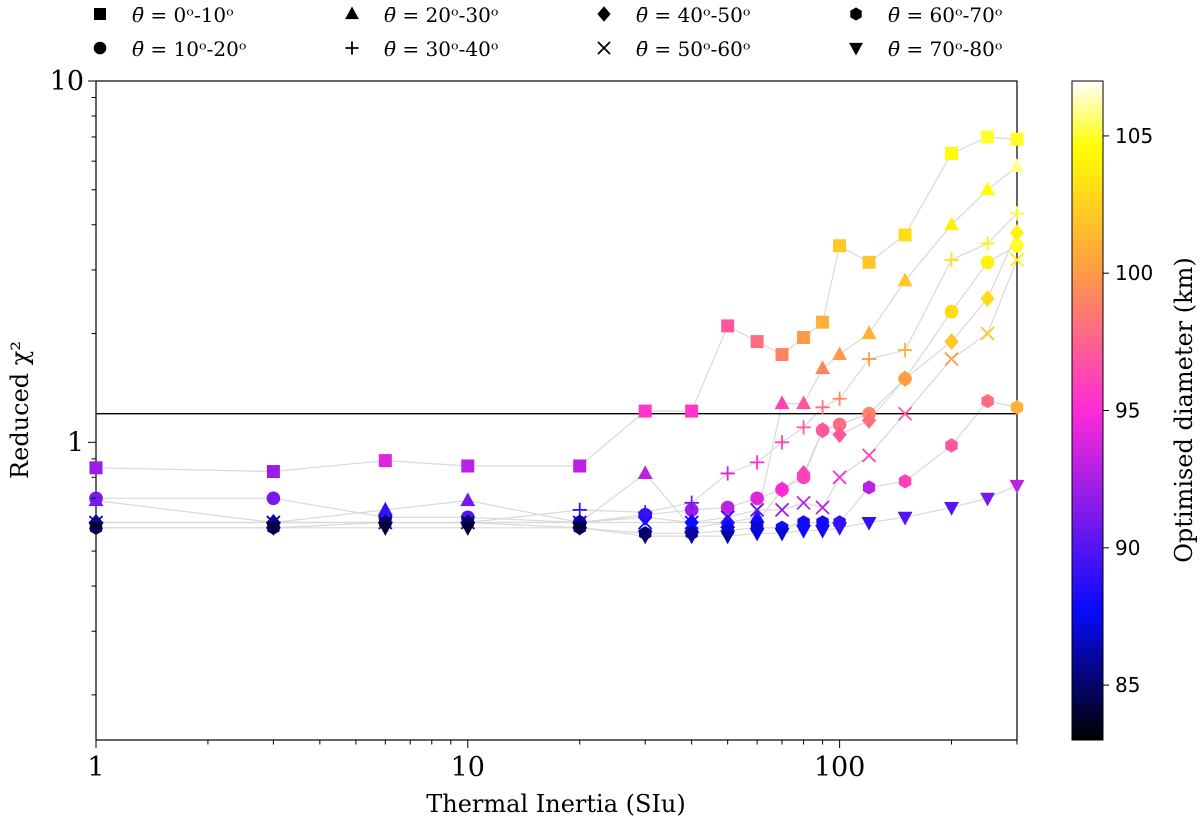 The width and height of the screenshot is (1200, 822). Describe the element at coordinates (1134, 273) in the screenshot. I see `colorbar-tick-label: 100` at that location.